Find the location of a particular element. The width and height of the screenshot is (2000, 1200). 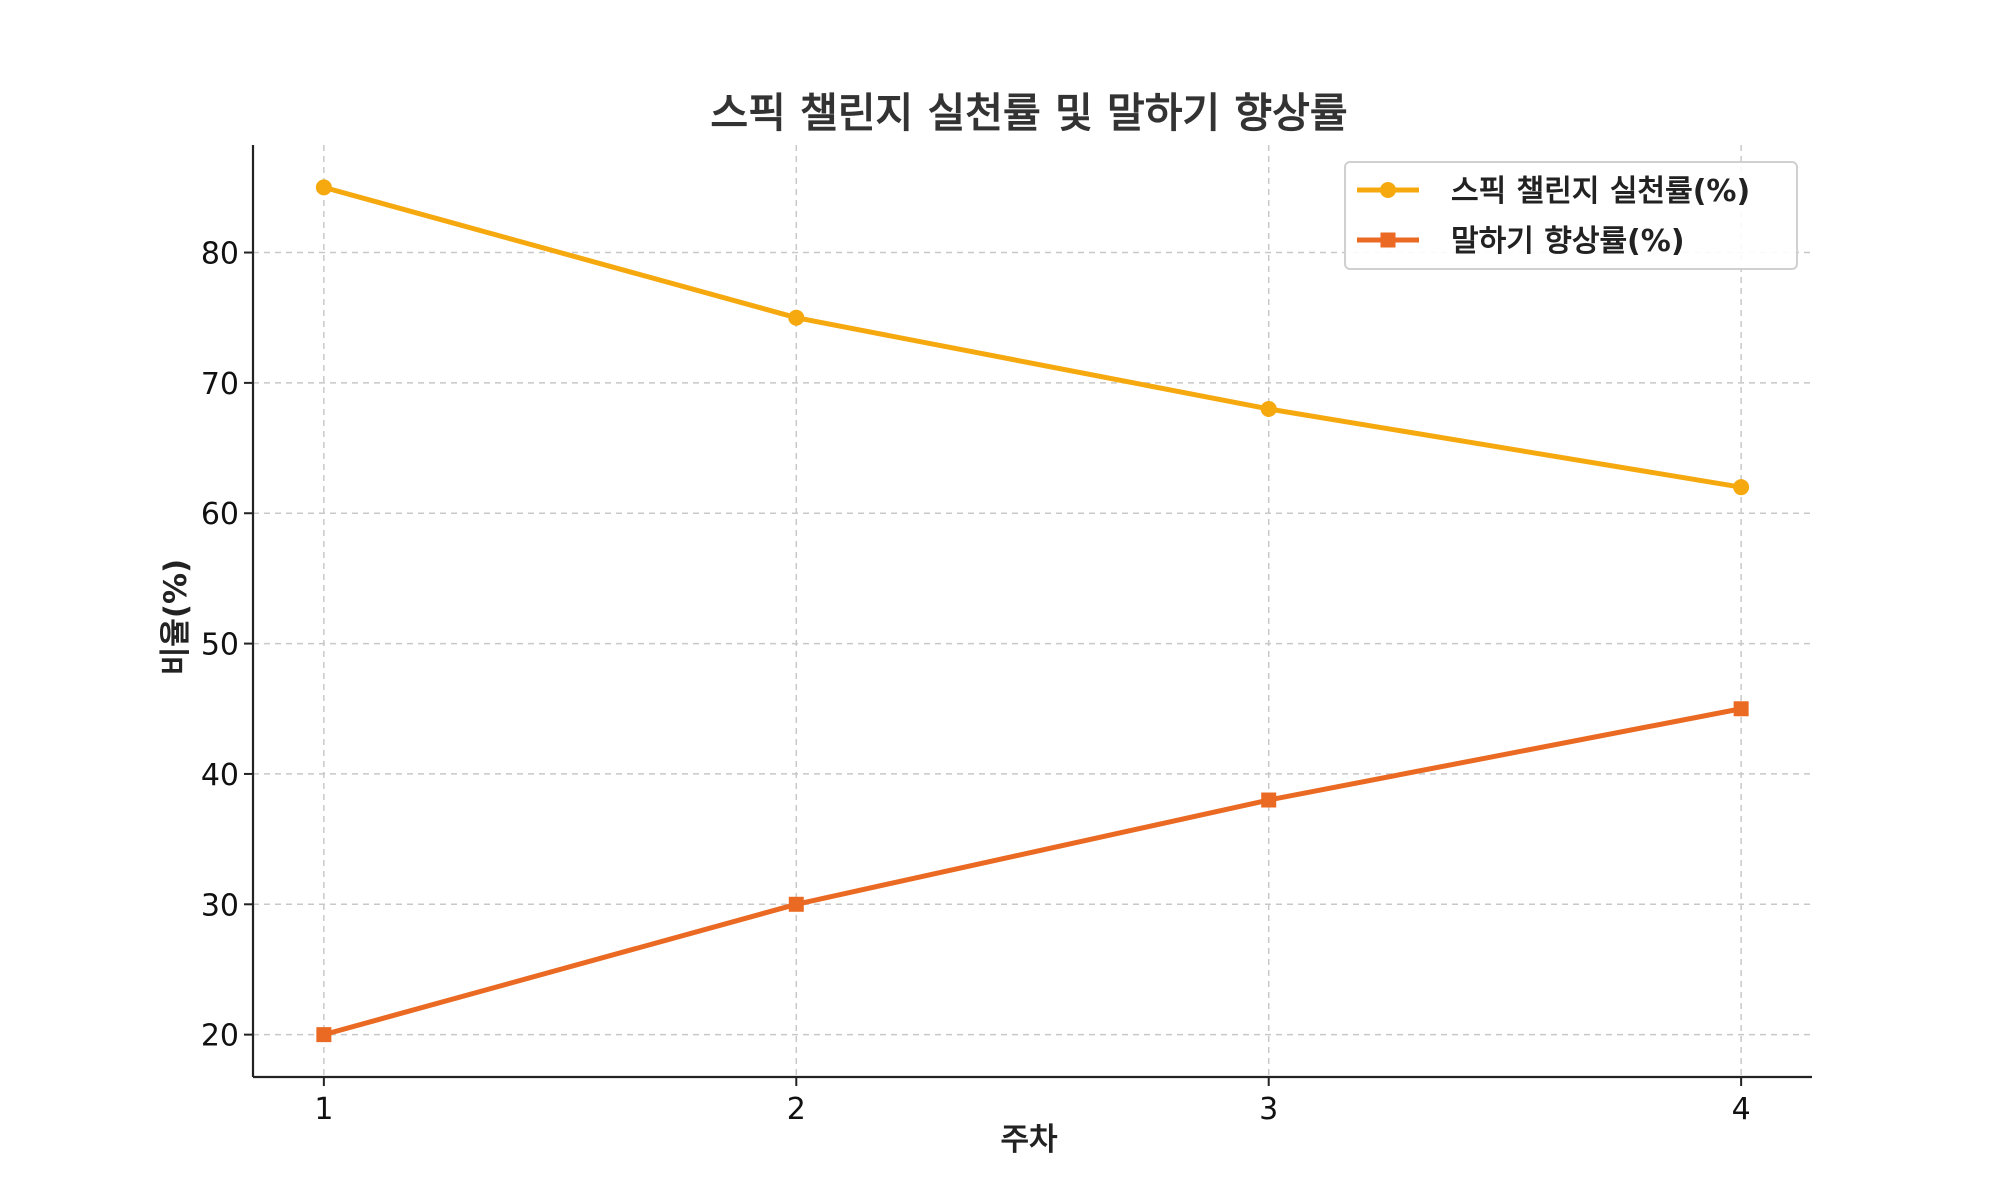

y-tick-label: 40 is located at coordinates (220, 775).